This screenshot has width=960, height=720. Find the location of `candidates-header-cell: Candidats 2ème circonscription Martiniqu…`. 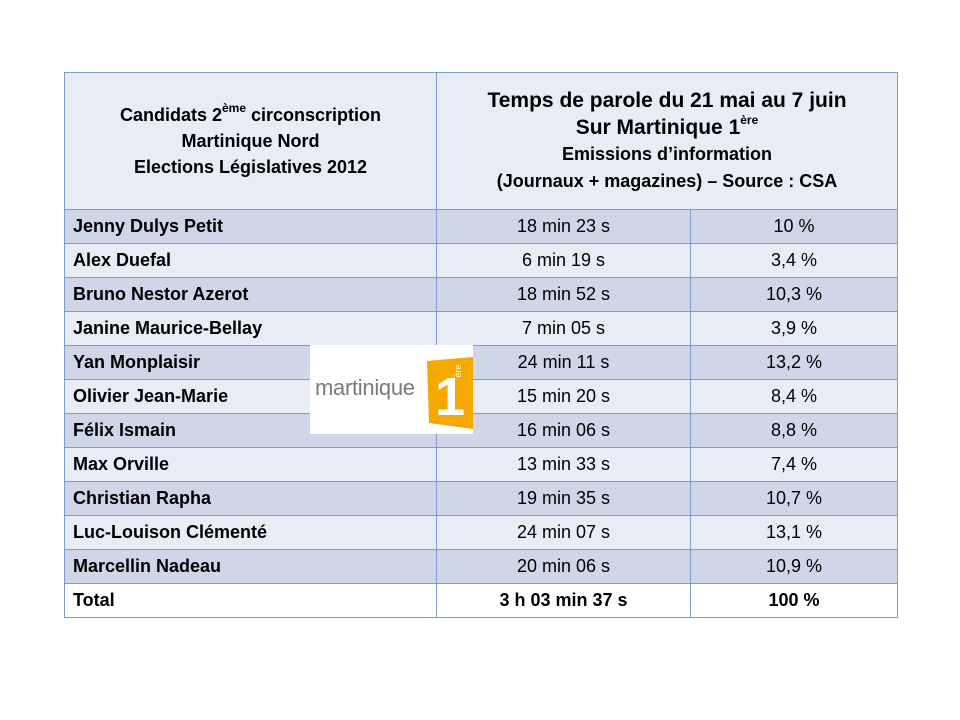

candidates-header-cell: Candidats 2ème circonscription Martiniqu… is located at coordinates (250, 141).